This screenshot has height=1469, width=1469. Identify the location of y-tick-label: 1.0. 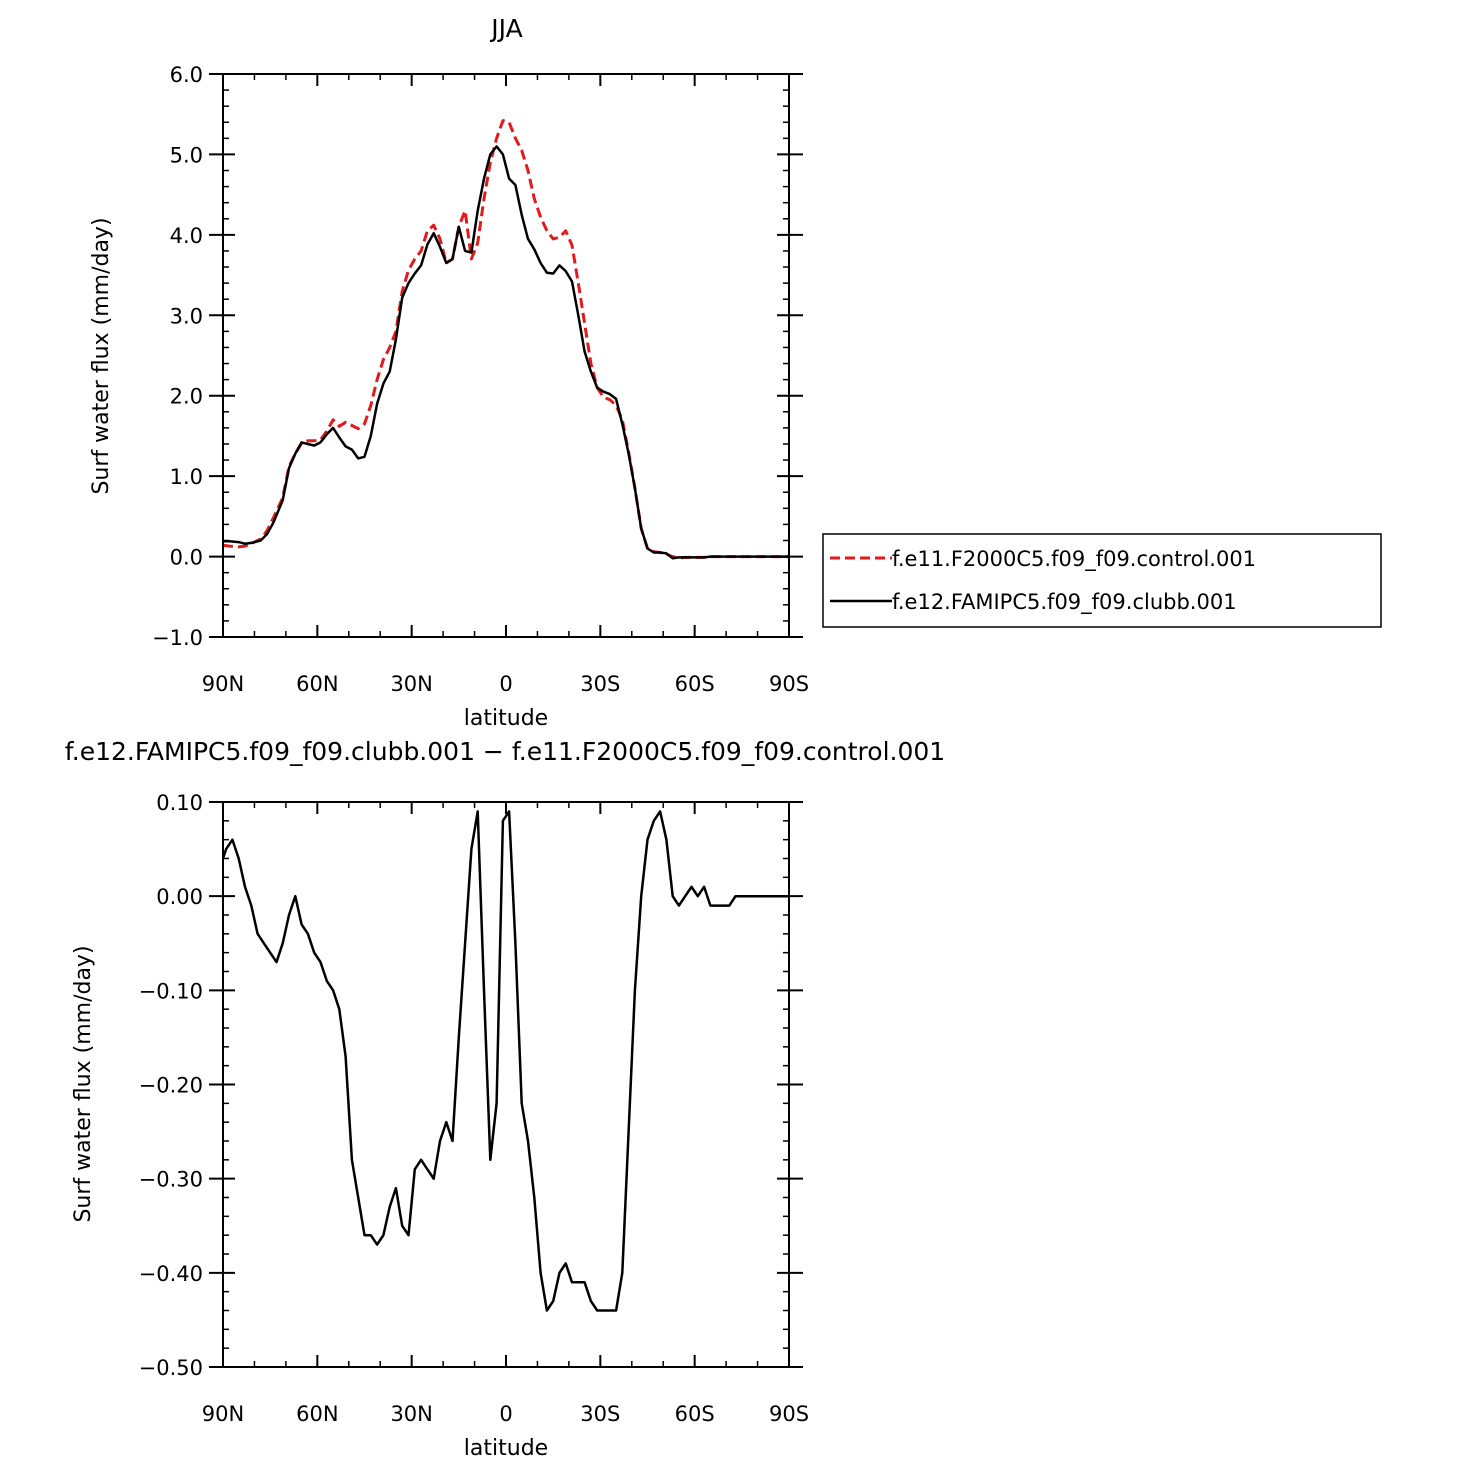
(186, 477).